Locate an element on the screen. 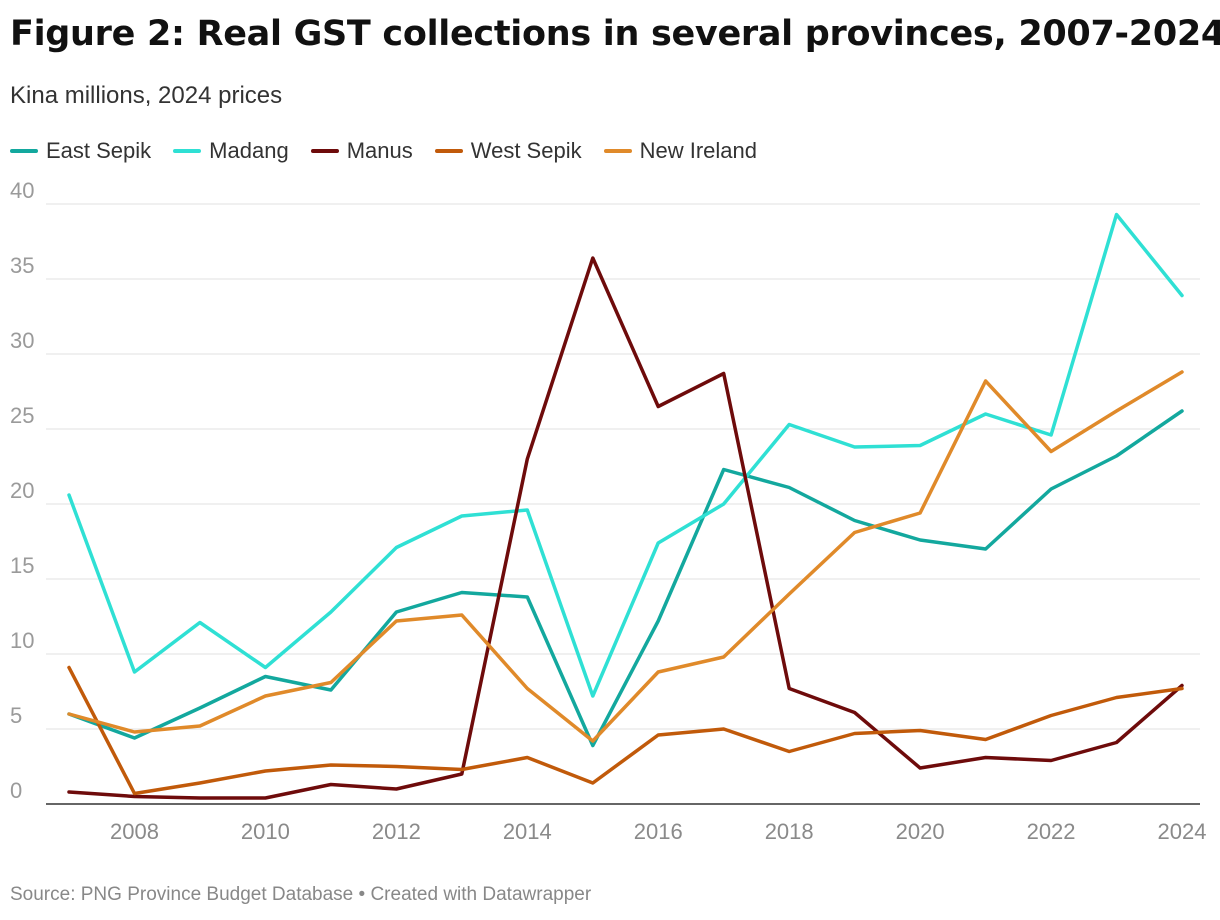 The height and width of the screenshot is (920, 1220). y-axis-ticks: 0 5 10 15 20 25 30 35 40 is located at coordinates (22, 490).